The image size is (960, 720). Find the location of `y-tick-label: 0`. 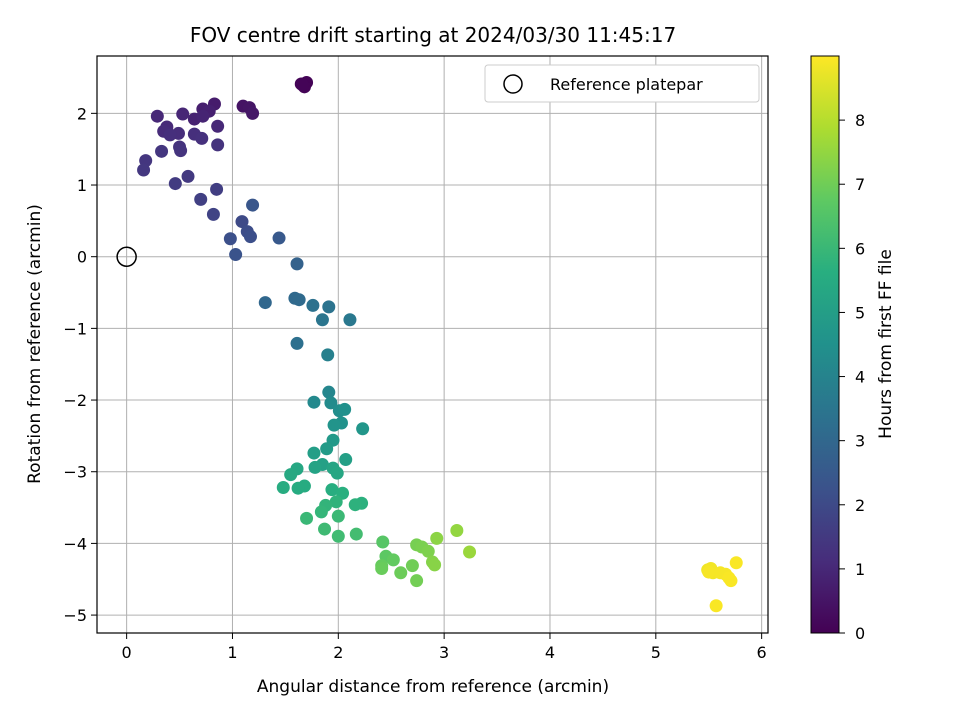

y-tick-label: 0 is located at coordinates (82, 257).